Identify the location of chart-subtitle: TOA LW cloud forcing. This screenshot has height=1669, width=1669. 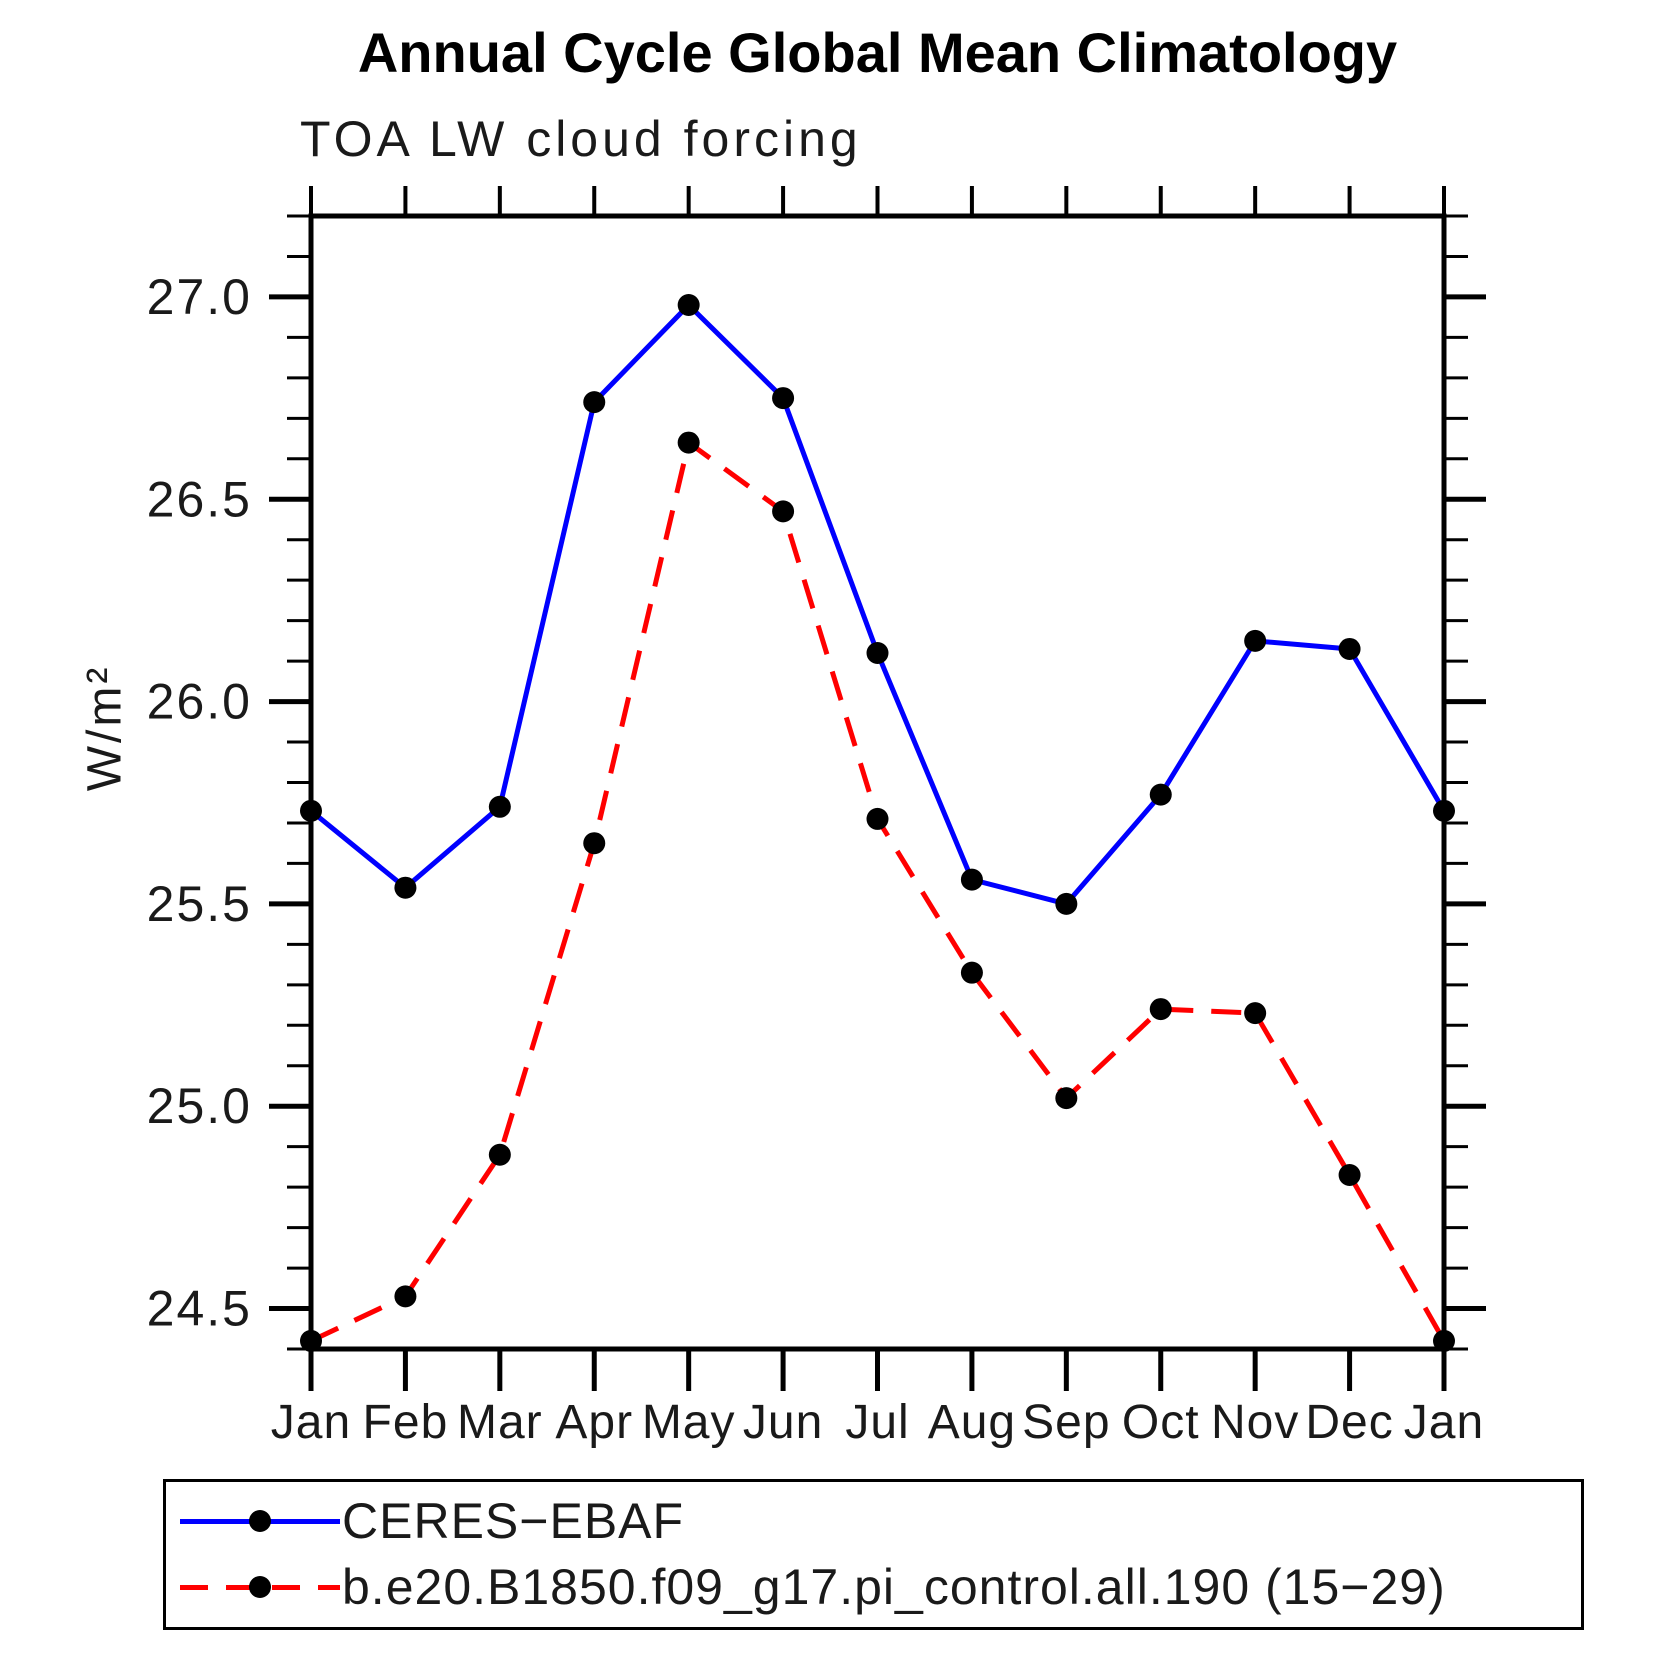
(581, 139).